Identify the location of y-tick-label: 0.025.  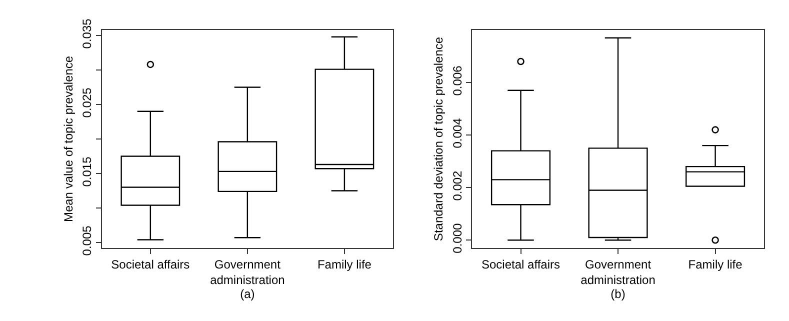
(87, 102).